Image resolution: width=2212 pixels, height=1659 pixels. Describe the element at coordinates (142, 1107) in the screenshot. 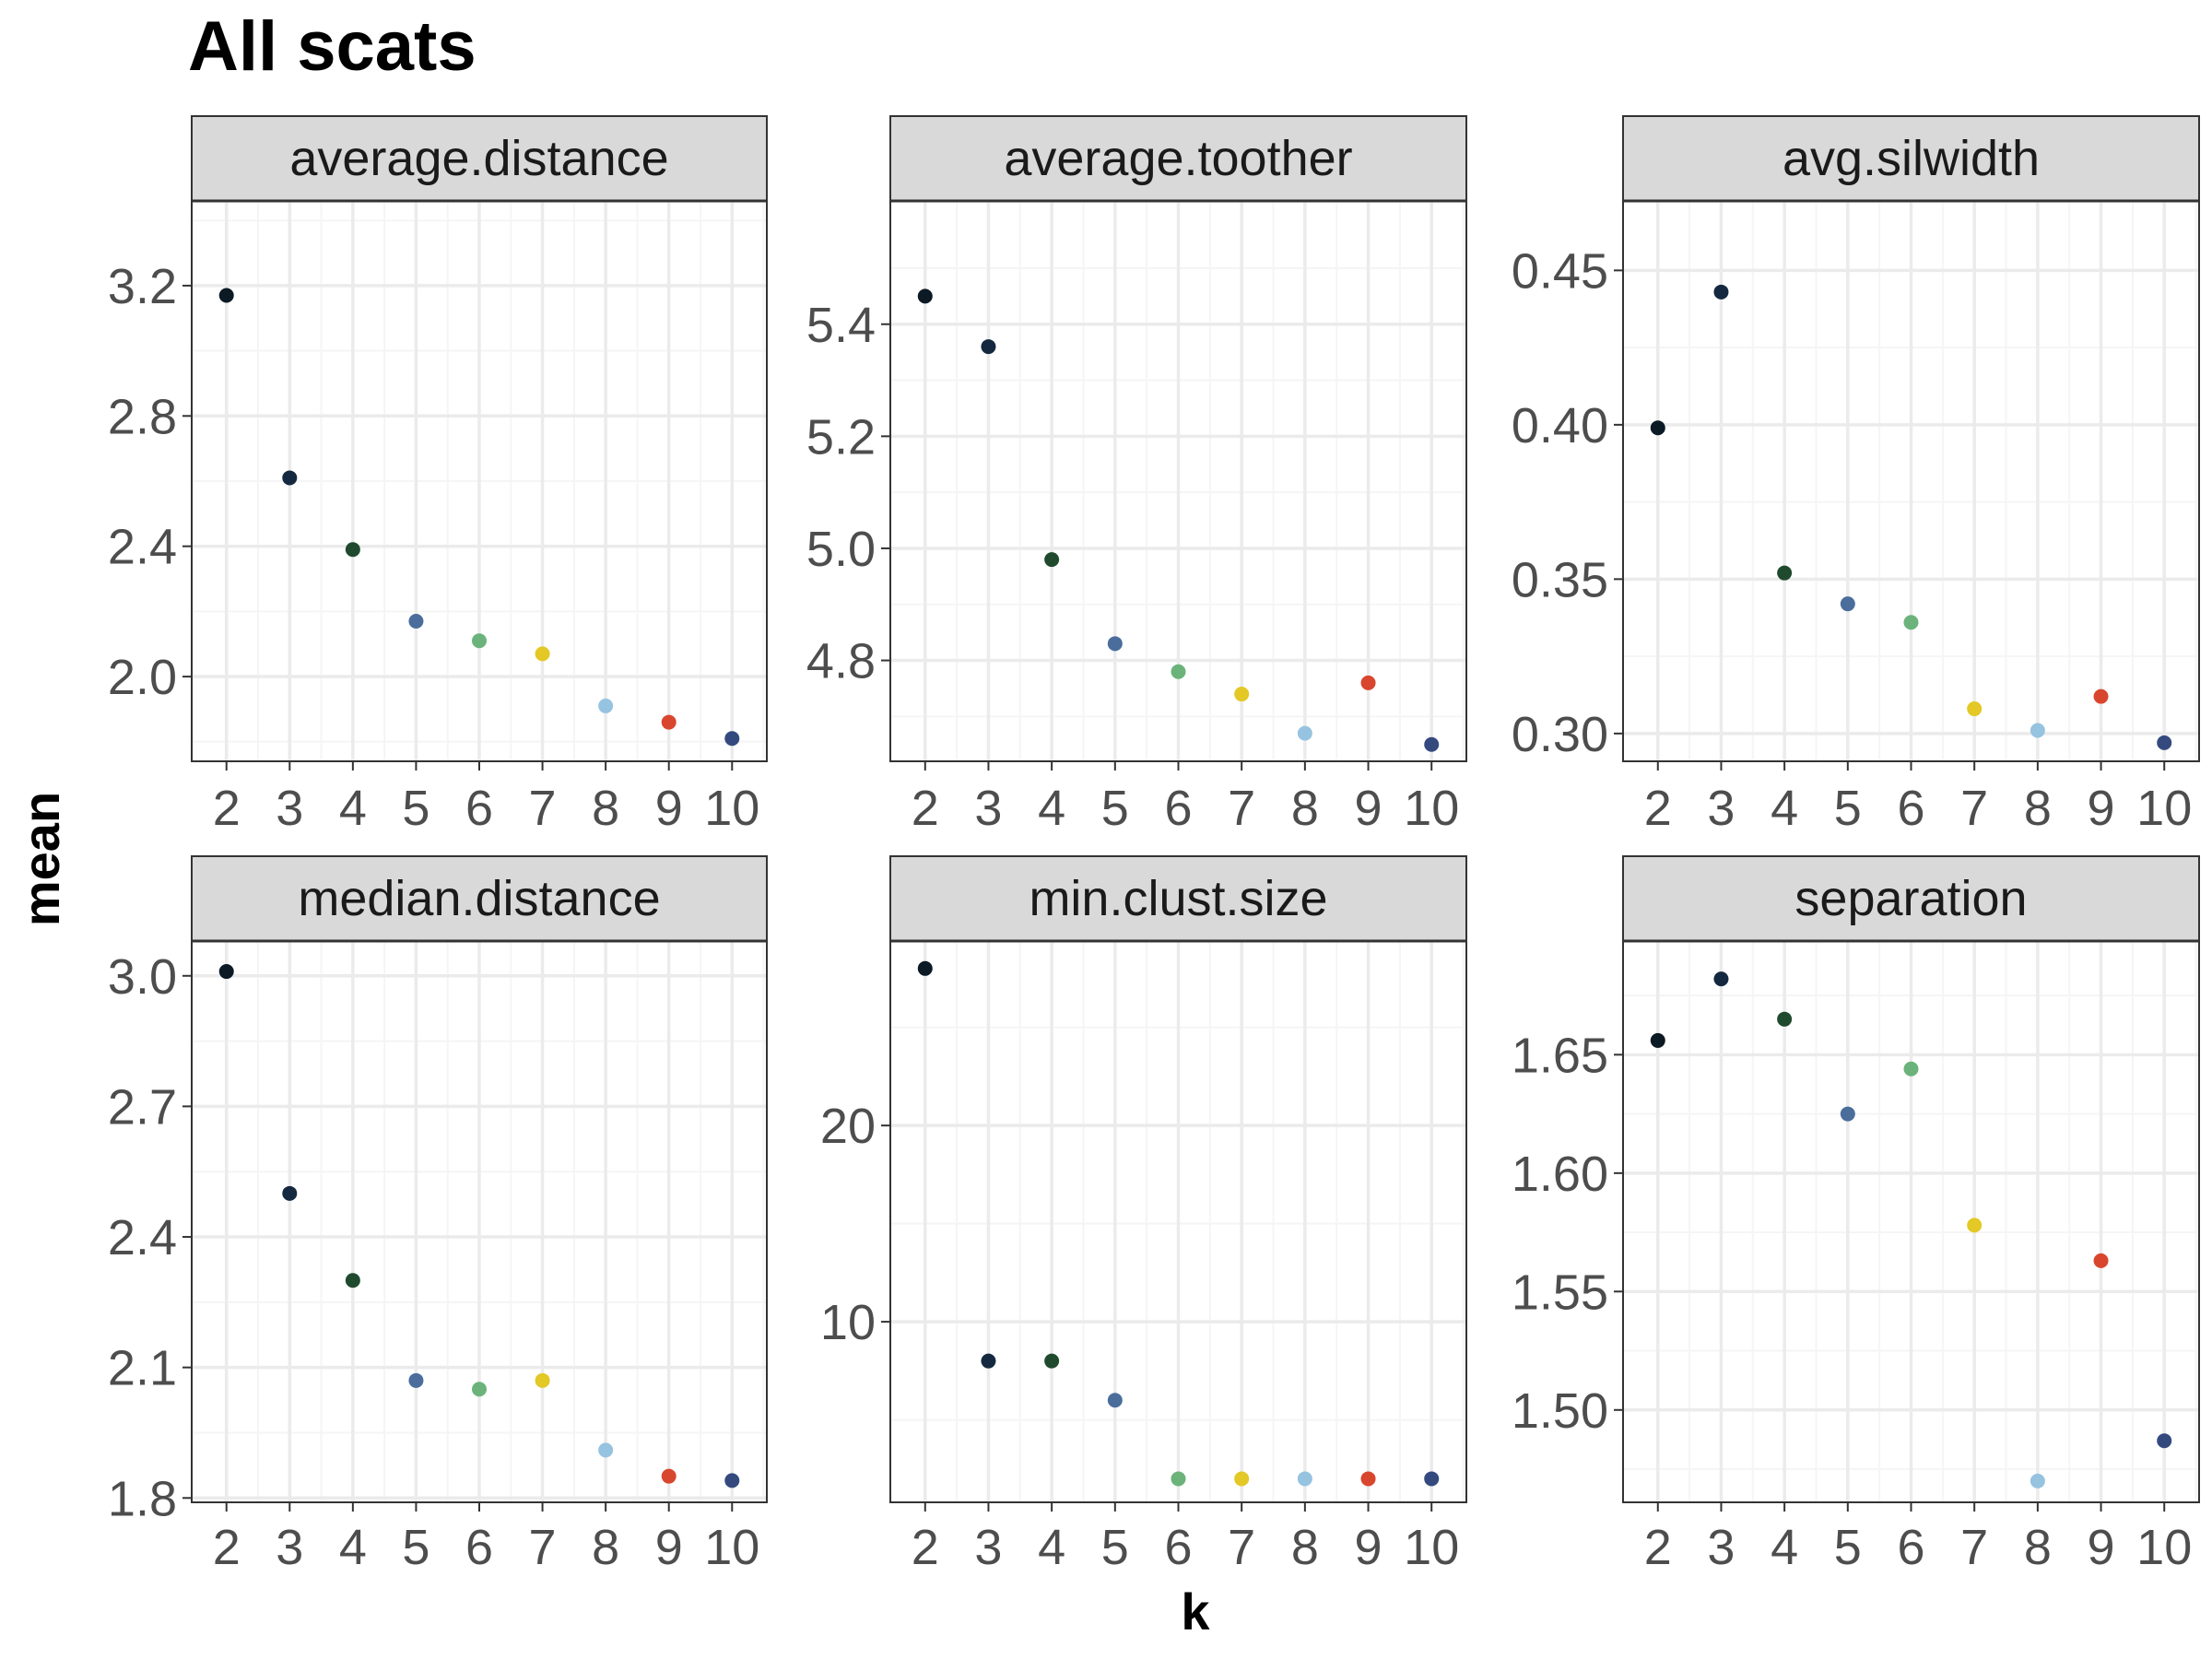

I see `y-tick-label: 2.7` at that location.